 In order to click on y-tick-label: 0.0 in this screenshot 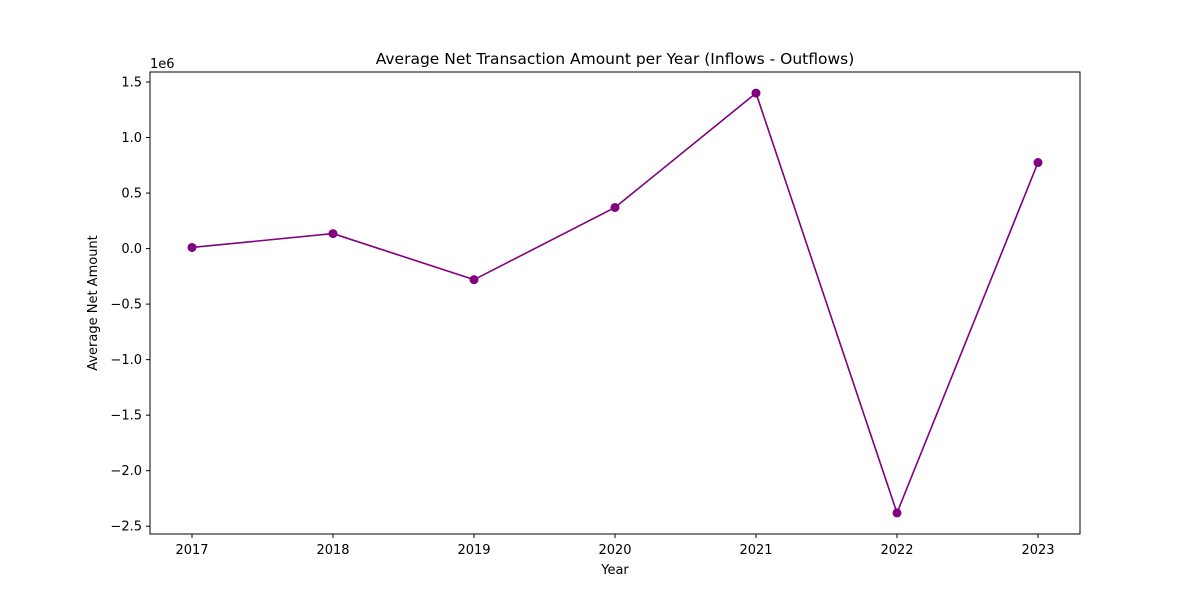, I will do `click(131, 249)`.